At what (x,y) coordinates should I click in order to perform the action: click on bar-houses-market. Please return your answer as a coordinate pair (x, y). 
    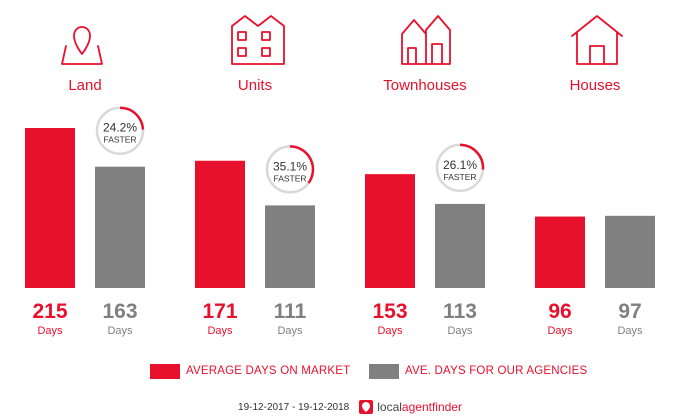
    Looking at the image, I should click on (560, 252).